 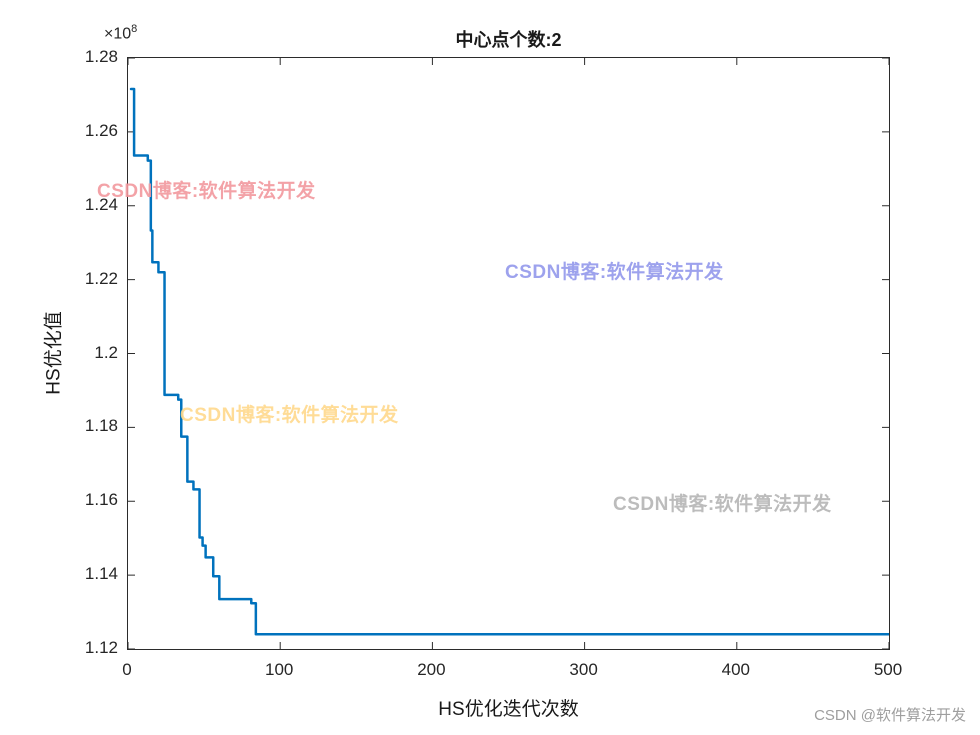 I want to click on y-tick-label: 1.12, so click(x=101, y=647).